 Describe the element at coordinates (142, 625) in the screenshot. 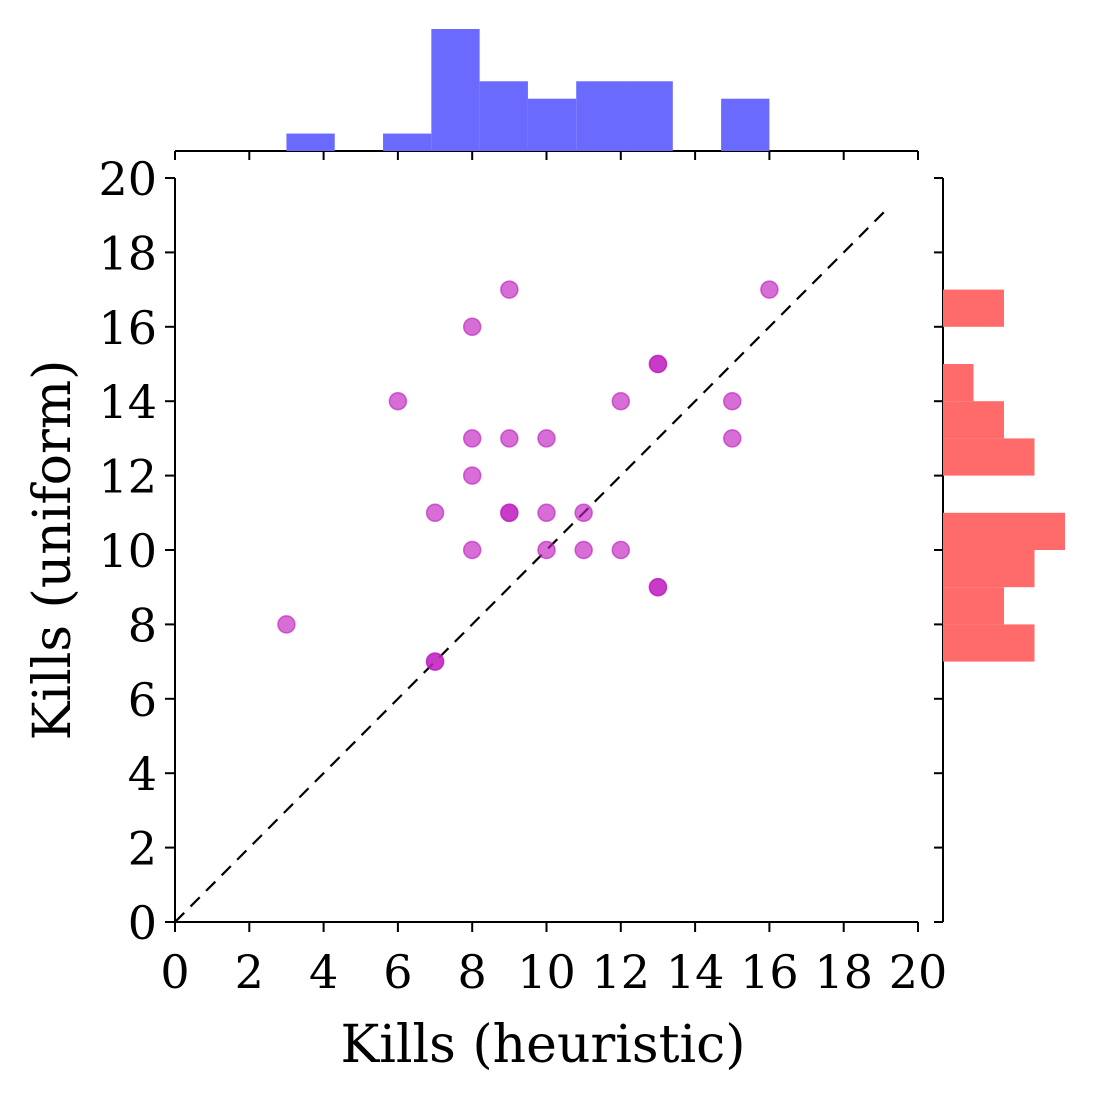

I see `y-tick-label: 8` at that location.